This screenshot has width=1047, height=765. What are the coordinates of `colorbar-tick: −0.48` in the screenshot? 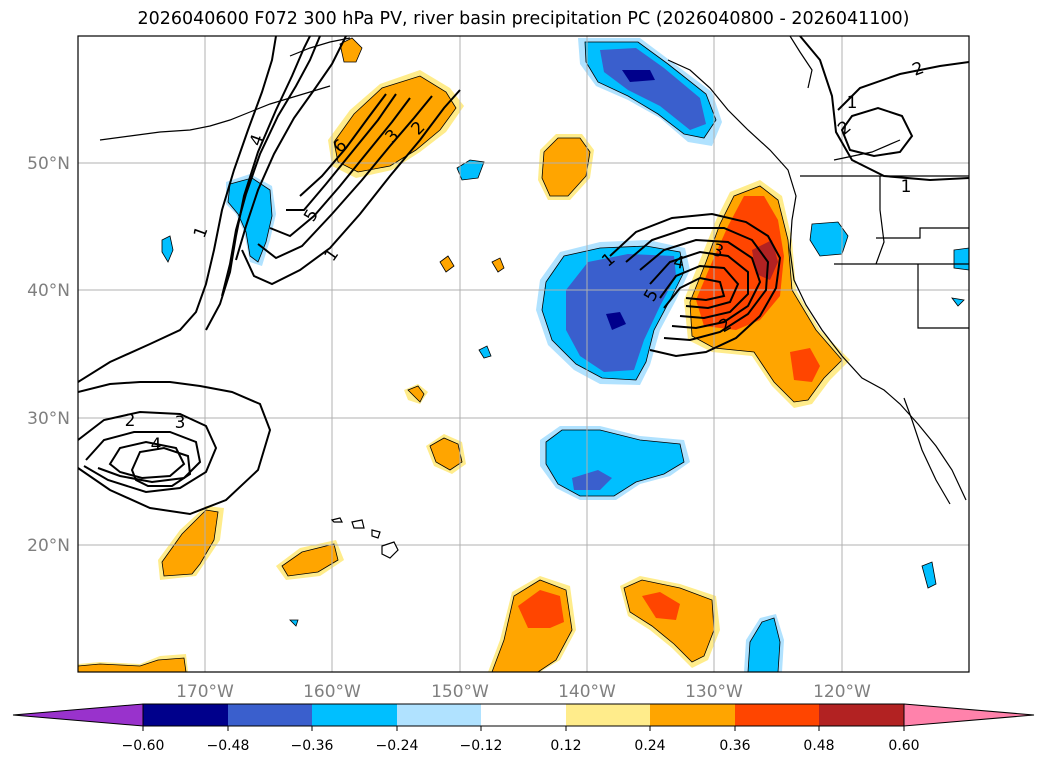 It's located at (228, 746).